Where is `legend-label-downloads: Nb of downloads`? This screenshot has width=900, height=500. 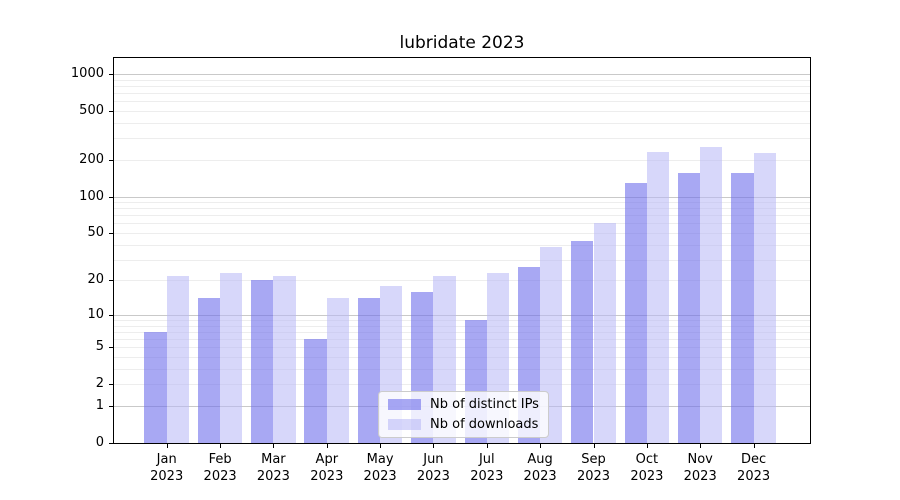 legend-label-downloads: Nb of downloads is located at coordinates (484, 424).